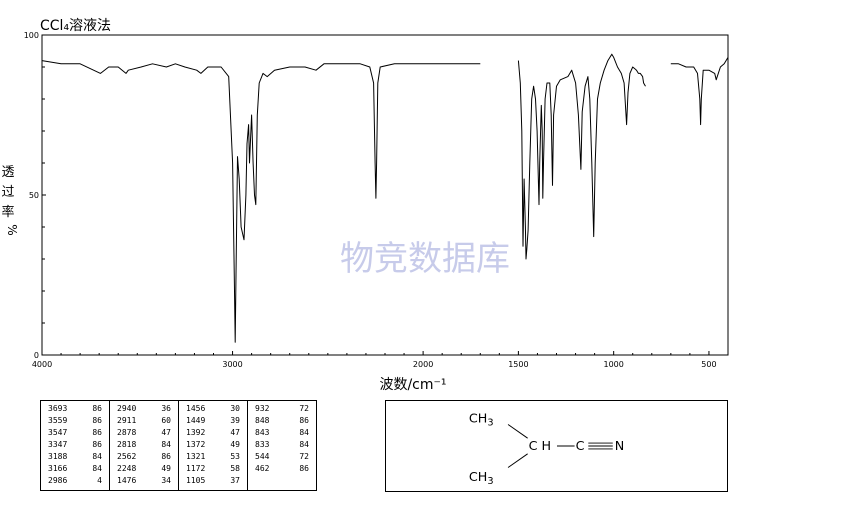 The height and width of the screenshot is (510, 850). Describe the element at coordinates (216, 433) in the screenshot. I see `peak-table-row: 1392 47` at that location.